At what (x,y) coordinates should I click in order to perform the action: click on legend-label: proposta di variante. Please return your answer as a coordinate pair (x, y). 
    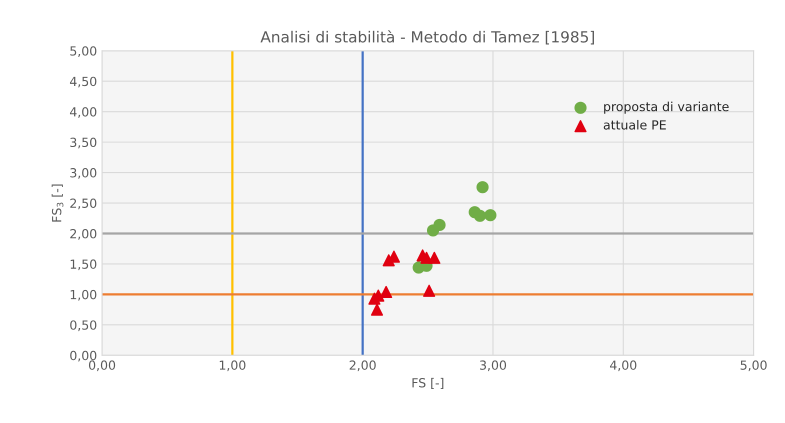
    Looking at the image, I should click on (666, 108).